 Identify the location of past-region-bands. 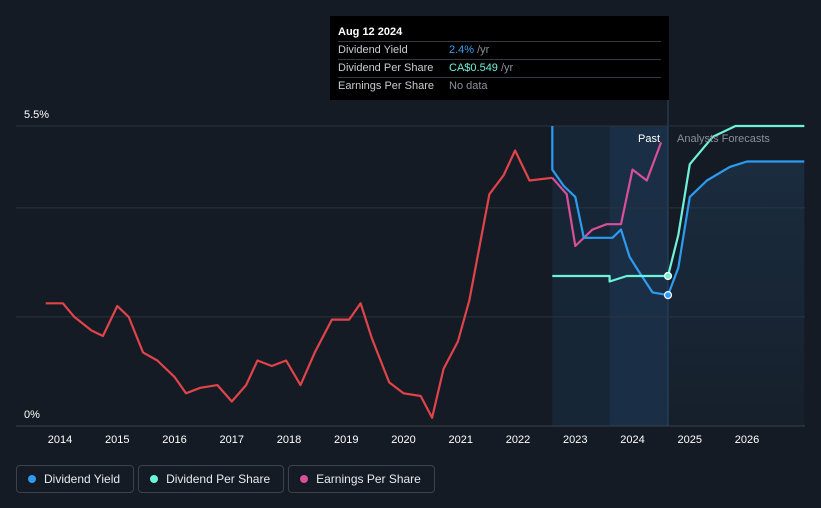
(610, 263).